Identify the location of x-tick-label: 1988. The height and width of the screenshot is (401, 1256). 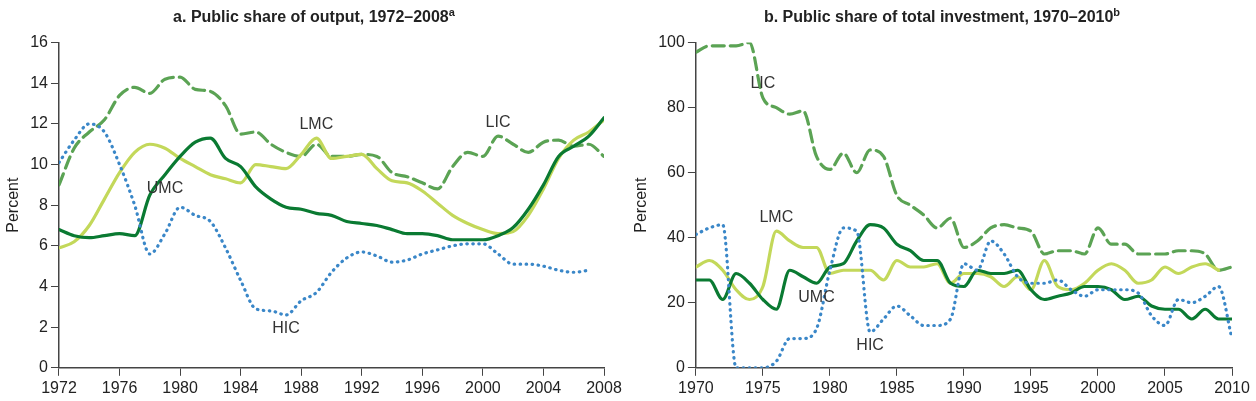
(301, 387).